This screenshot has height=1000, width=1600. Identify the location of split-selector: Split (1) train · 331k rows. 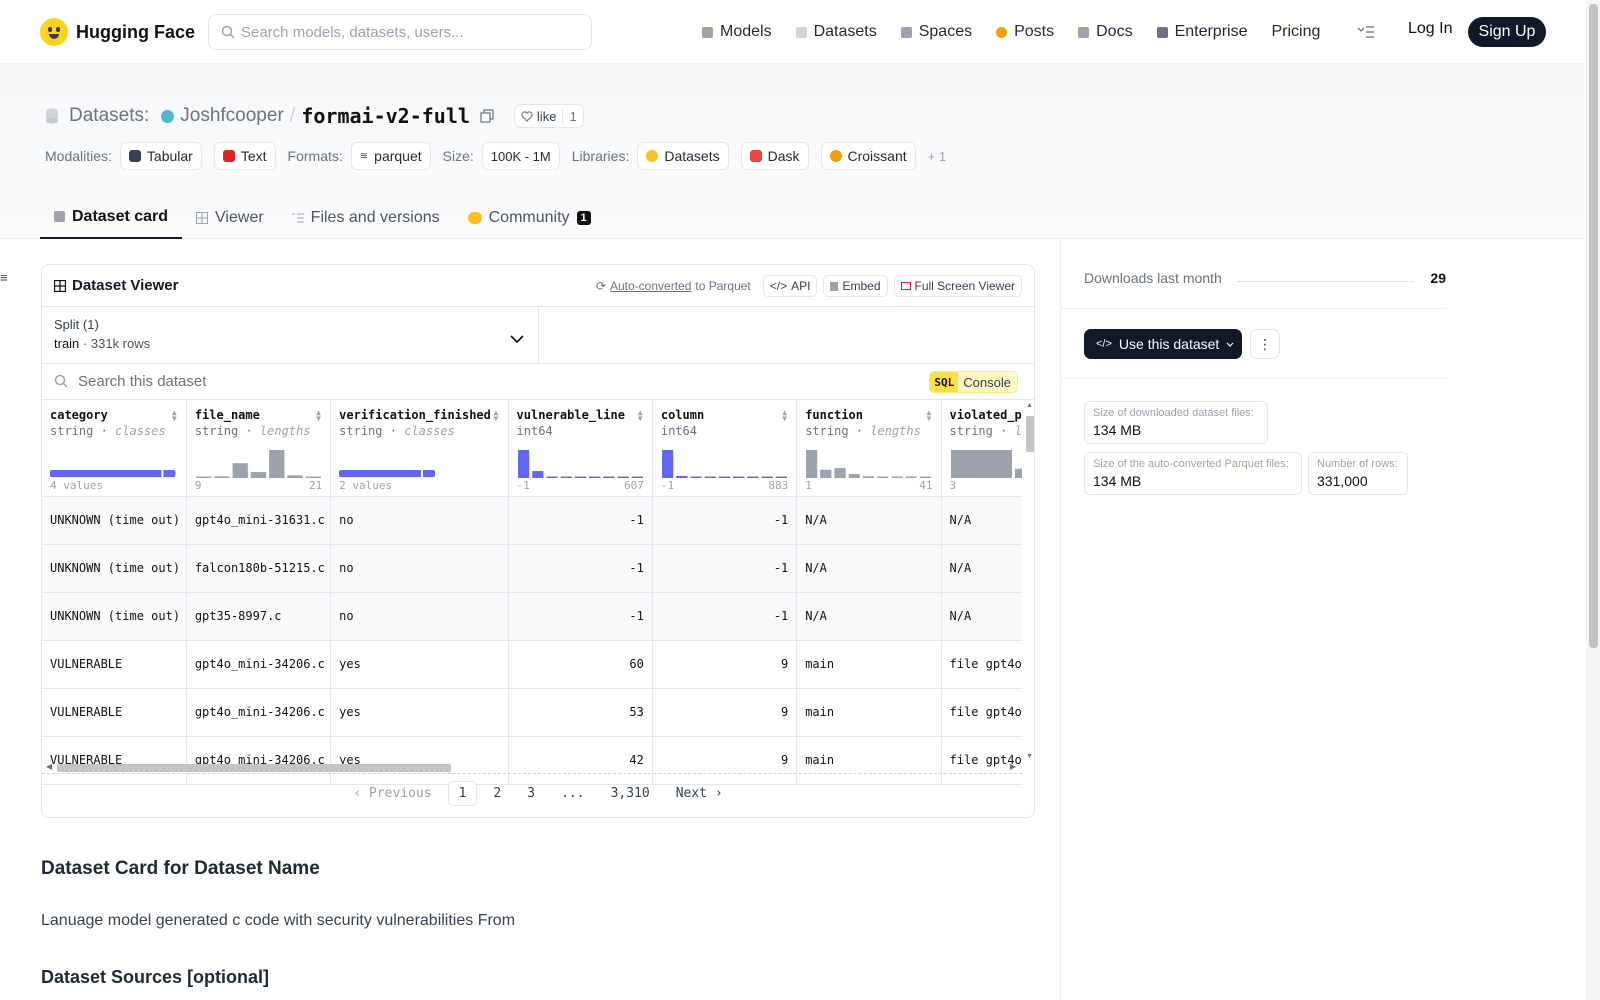
(290, 335).